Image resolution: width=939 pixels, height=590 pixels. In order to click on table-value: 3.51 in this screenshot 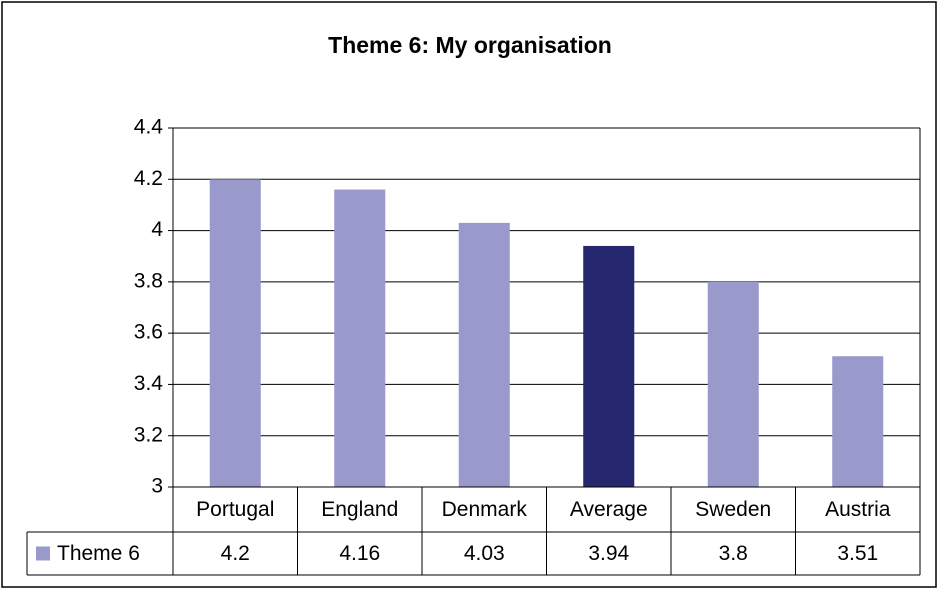, I will do `click(857, 553)`.